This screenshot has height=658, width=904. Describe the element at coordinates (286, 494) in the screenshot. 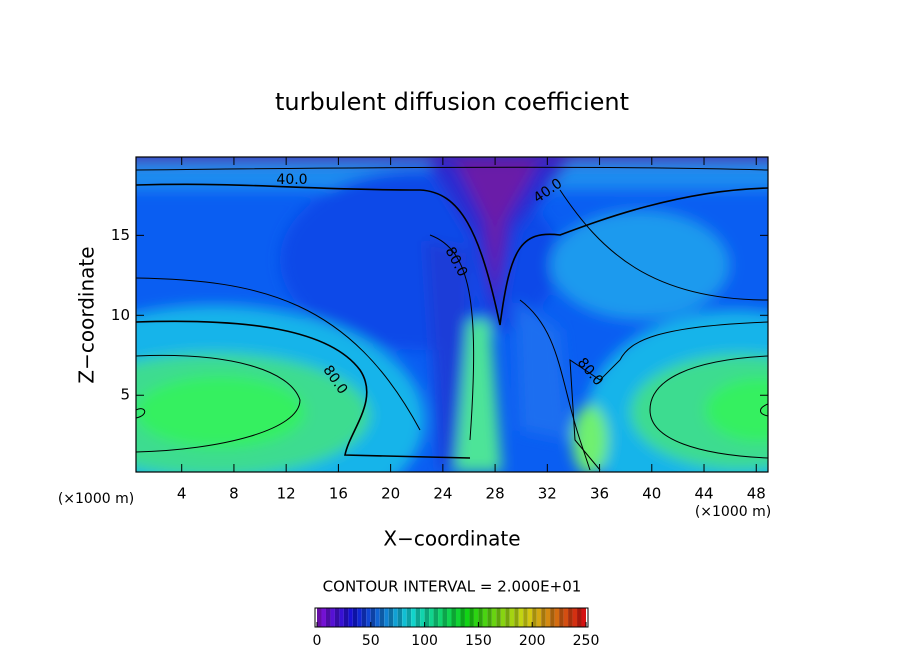

I see `x-tick-label: 12` at that location.